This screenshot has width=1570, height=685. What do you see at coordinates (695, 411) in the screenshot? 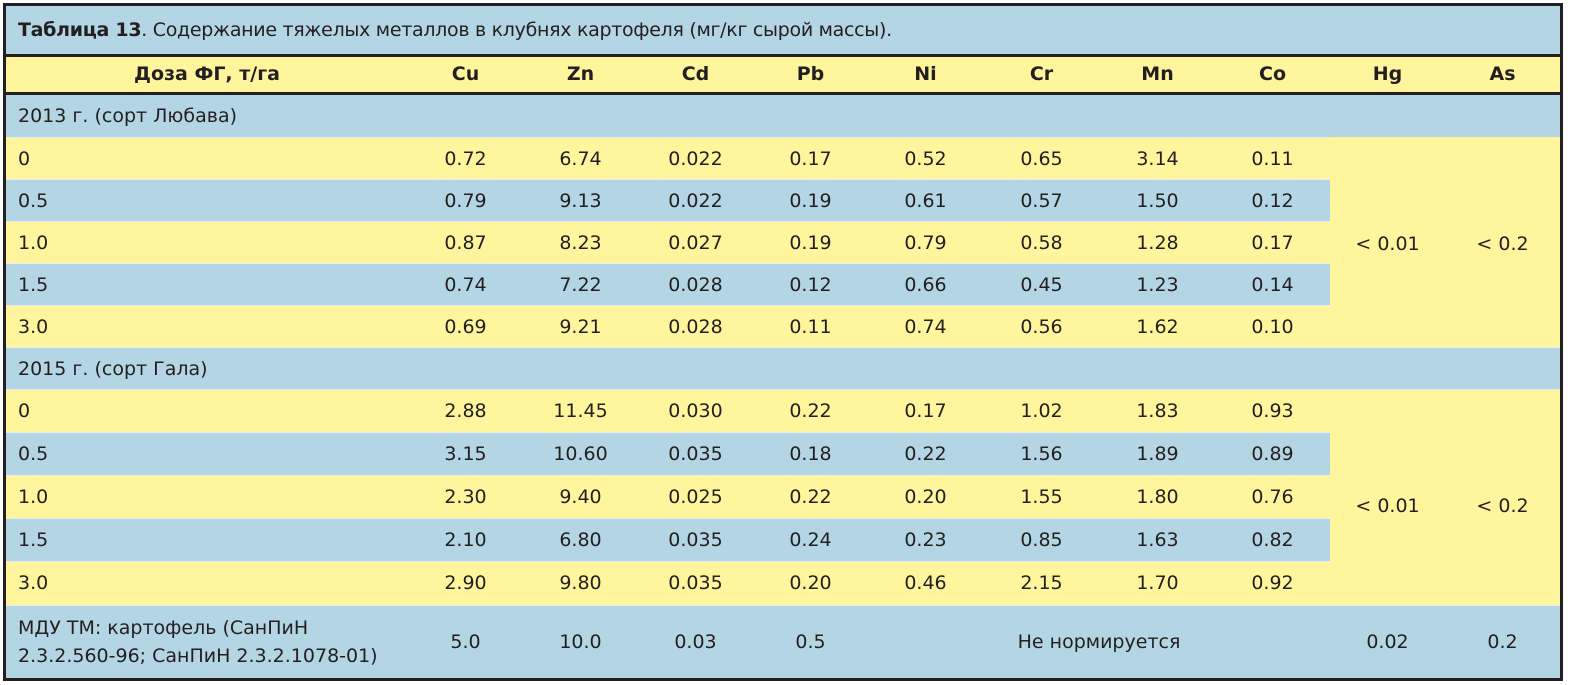
I see `cd-cell: 0.030` at bounding box center [695, 411].